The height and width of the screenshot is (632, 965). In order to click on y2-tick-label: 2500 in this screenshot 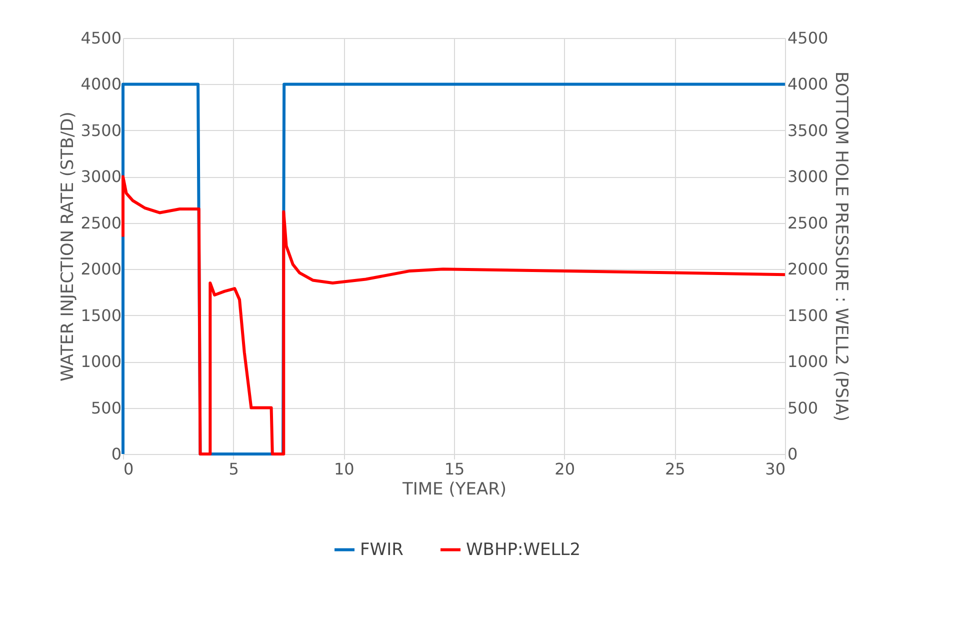, I will do `click(808, 222)`.